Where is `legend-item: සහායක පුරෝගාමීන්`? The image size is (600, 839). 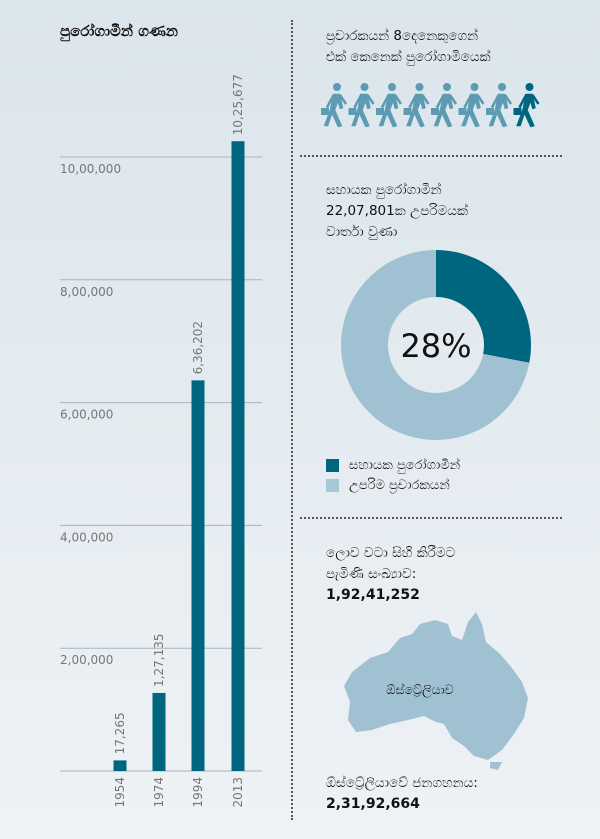 legend-item: සහායක පුරෝගාමීන් is located at coordinates (393, 465).